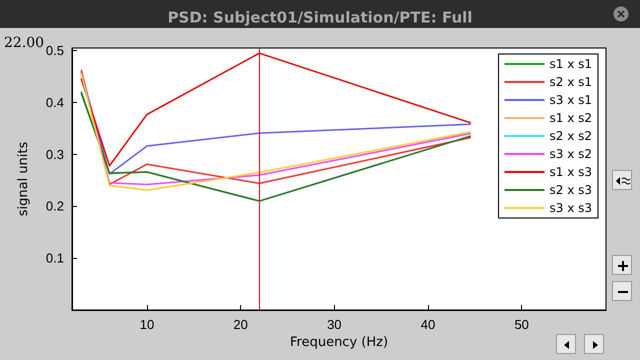 Image resolution: width=640 pixels, height=360 pixels. Describe the element at coordinates (55, 50) in the screenshot. I see `y-tick-label: 0.5` at that location.